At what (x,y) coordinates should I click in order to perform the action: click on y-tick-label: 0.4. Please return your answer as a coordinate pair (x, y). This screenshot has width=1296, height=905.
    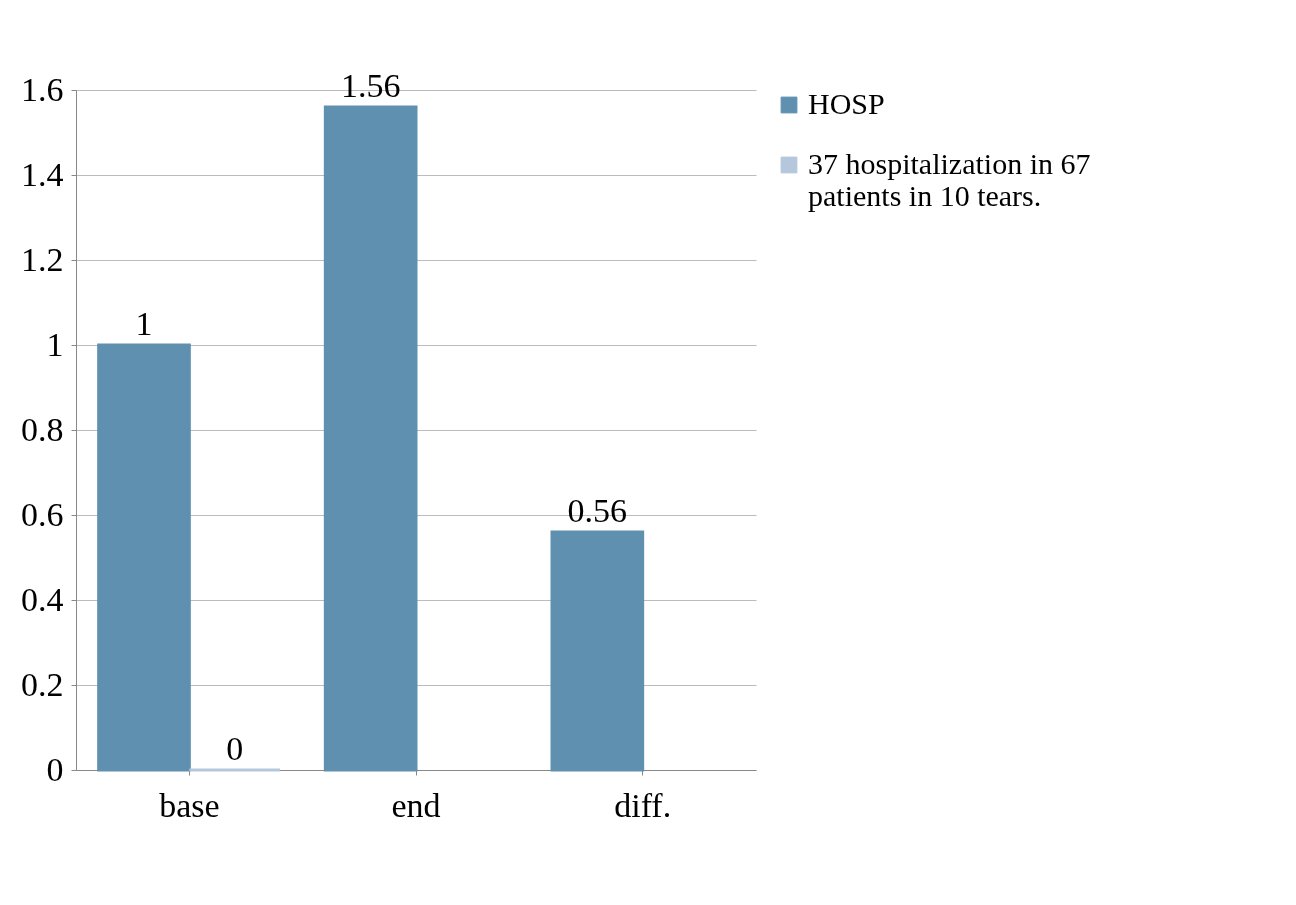
    Looking at the image, I should click on (42, 599).